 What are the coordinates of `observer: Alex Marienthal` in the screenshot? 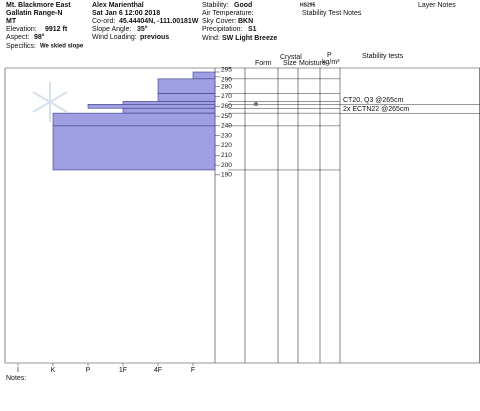 It's located at (118, 5).